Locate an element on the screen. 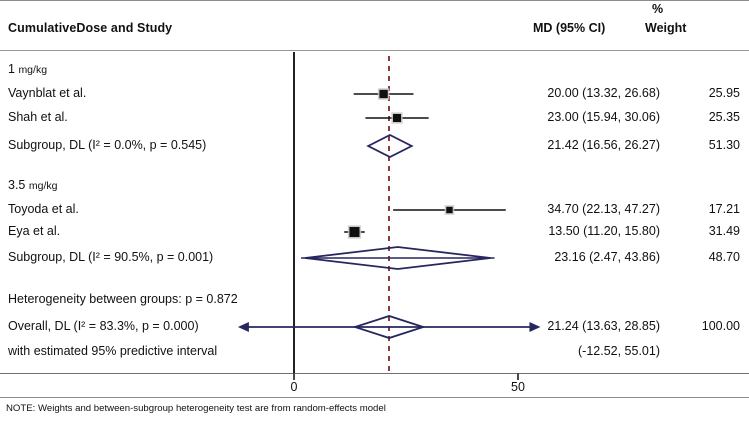 The image size is (749, 421). weight-value: 51.30 is located at coordinates (724, 145).